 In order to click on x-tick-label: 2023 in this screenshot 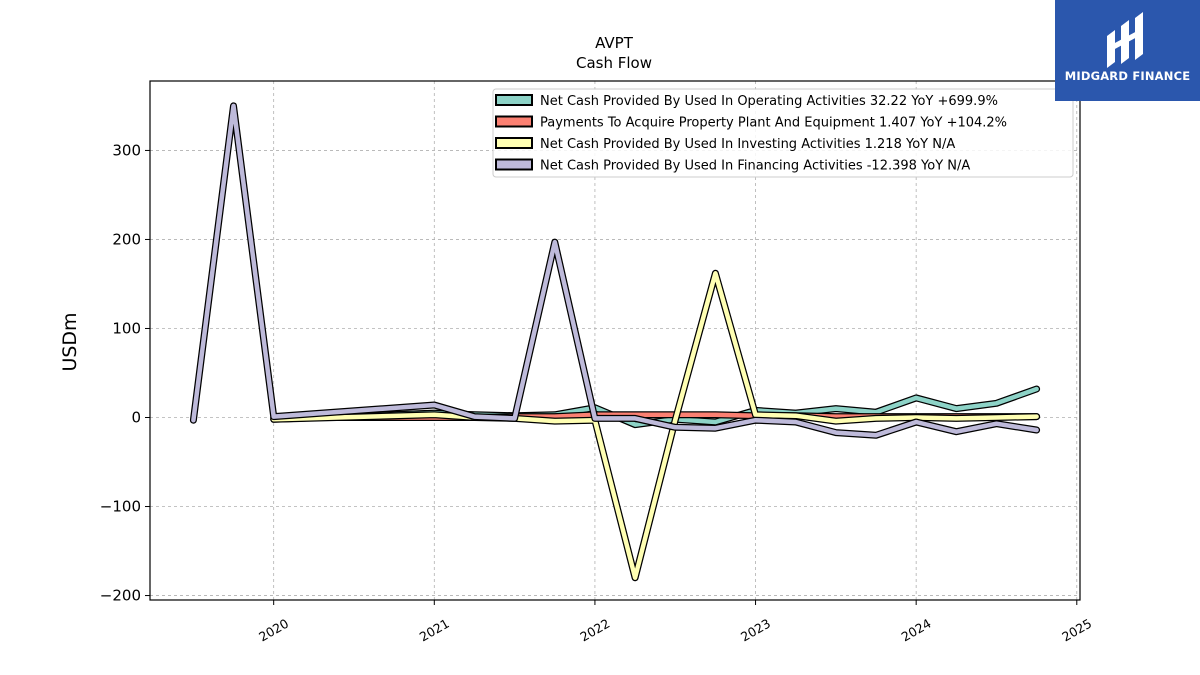, I will do `click(755, 630)`.